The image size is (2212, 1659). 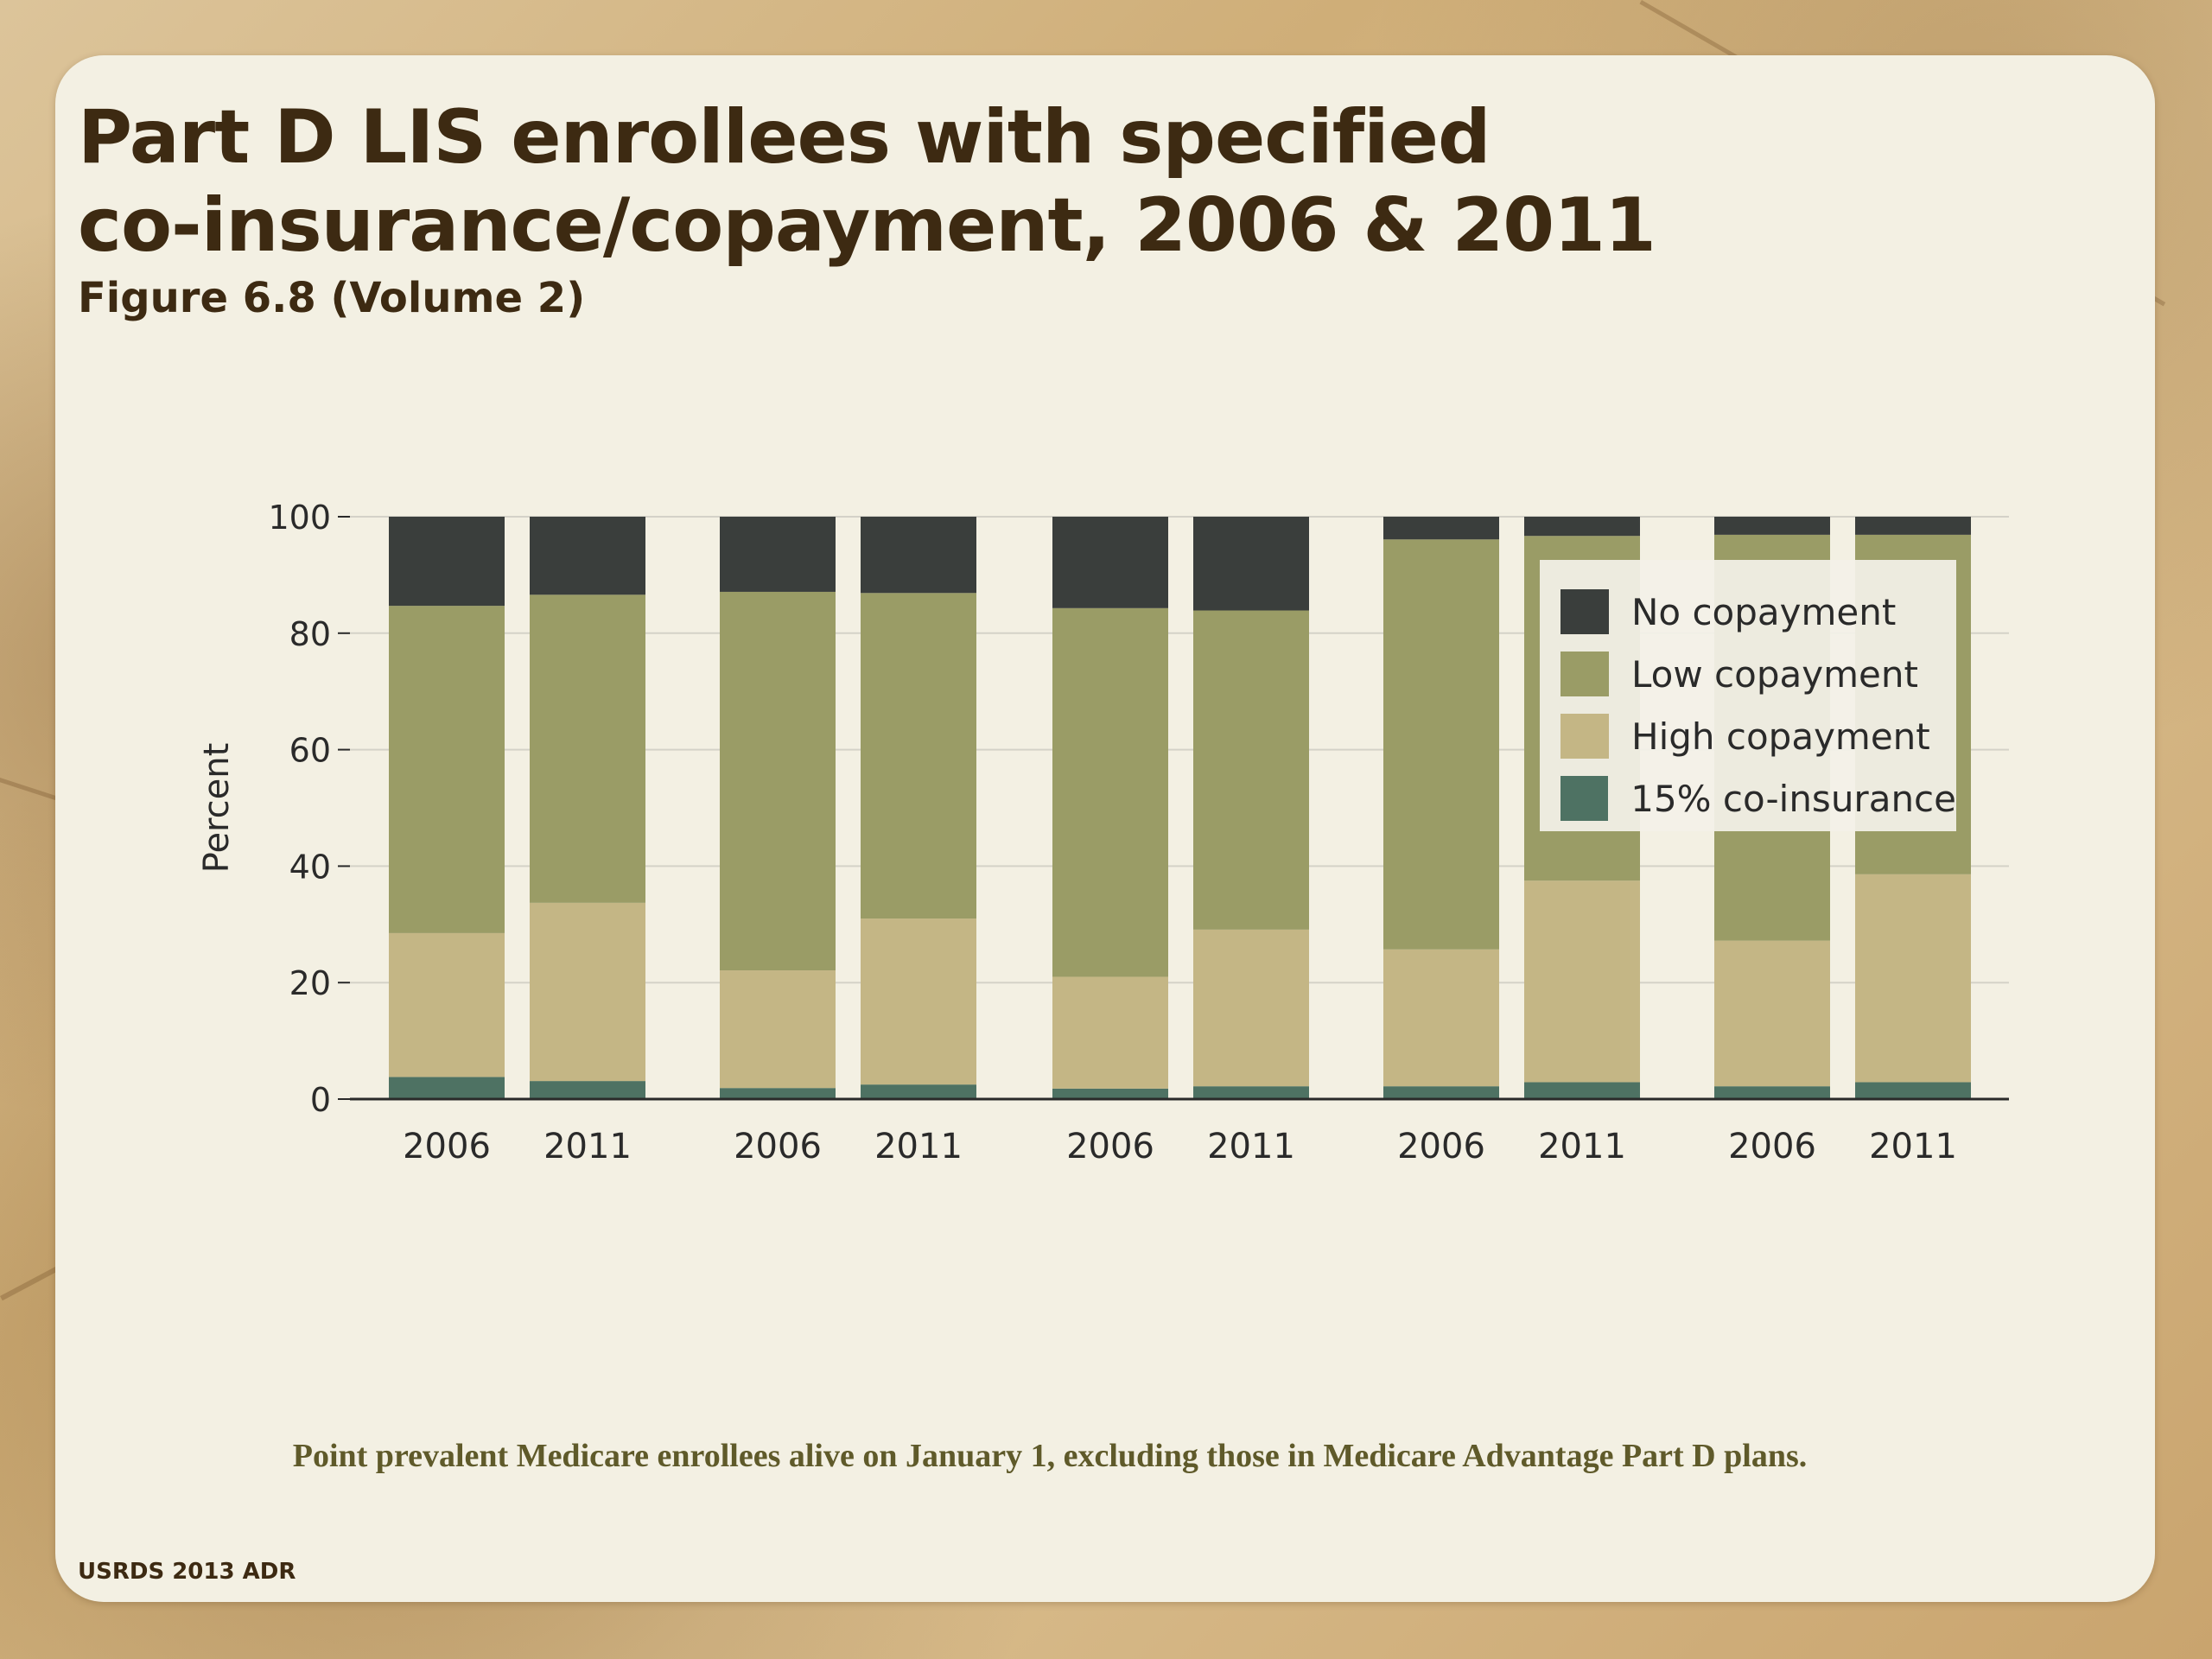 I want to click on y-tick-label: 40, so click(x=310, y=867).